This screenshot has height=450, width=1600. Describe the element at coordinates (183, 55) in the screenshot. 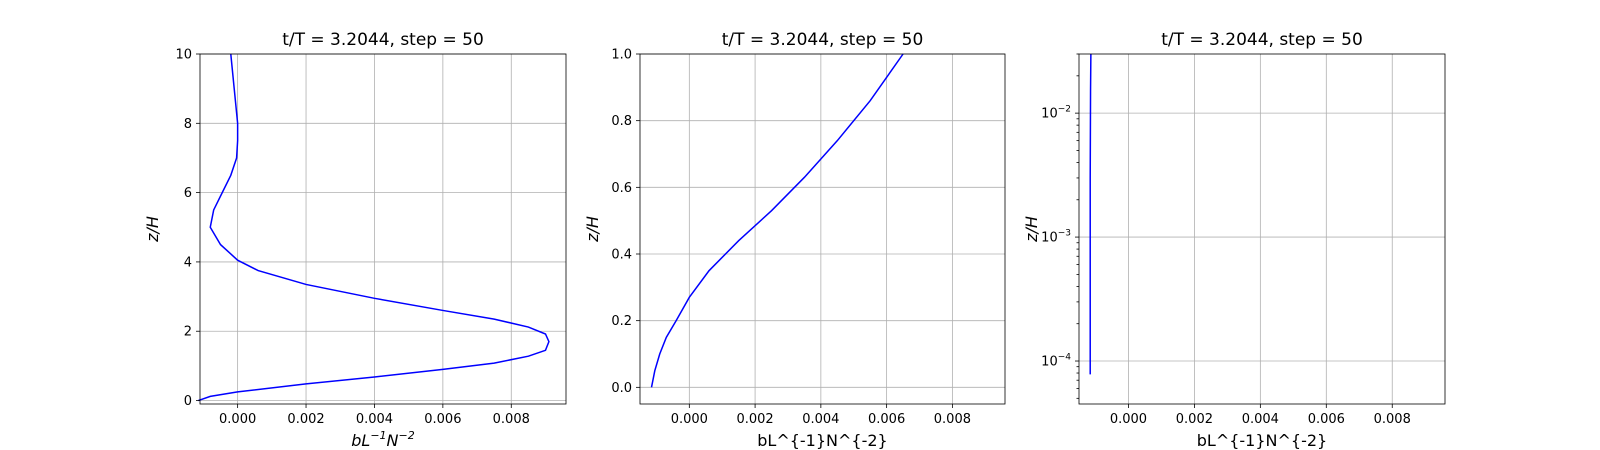

I see `y-tick-label: 10` at that location.